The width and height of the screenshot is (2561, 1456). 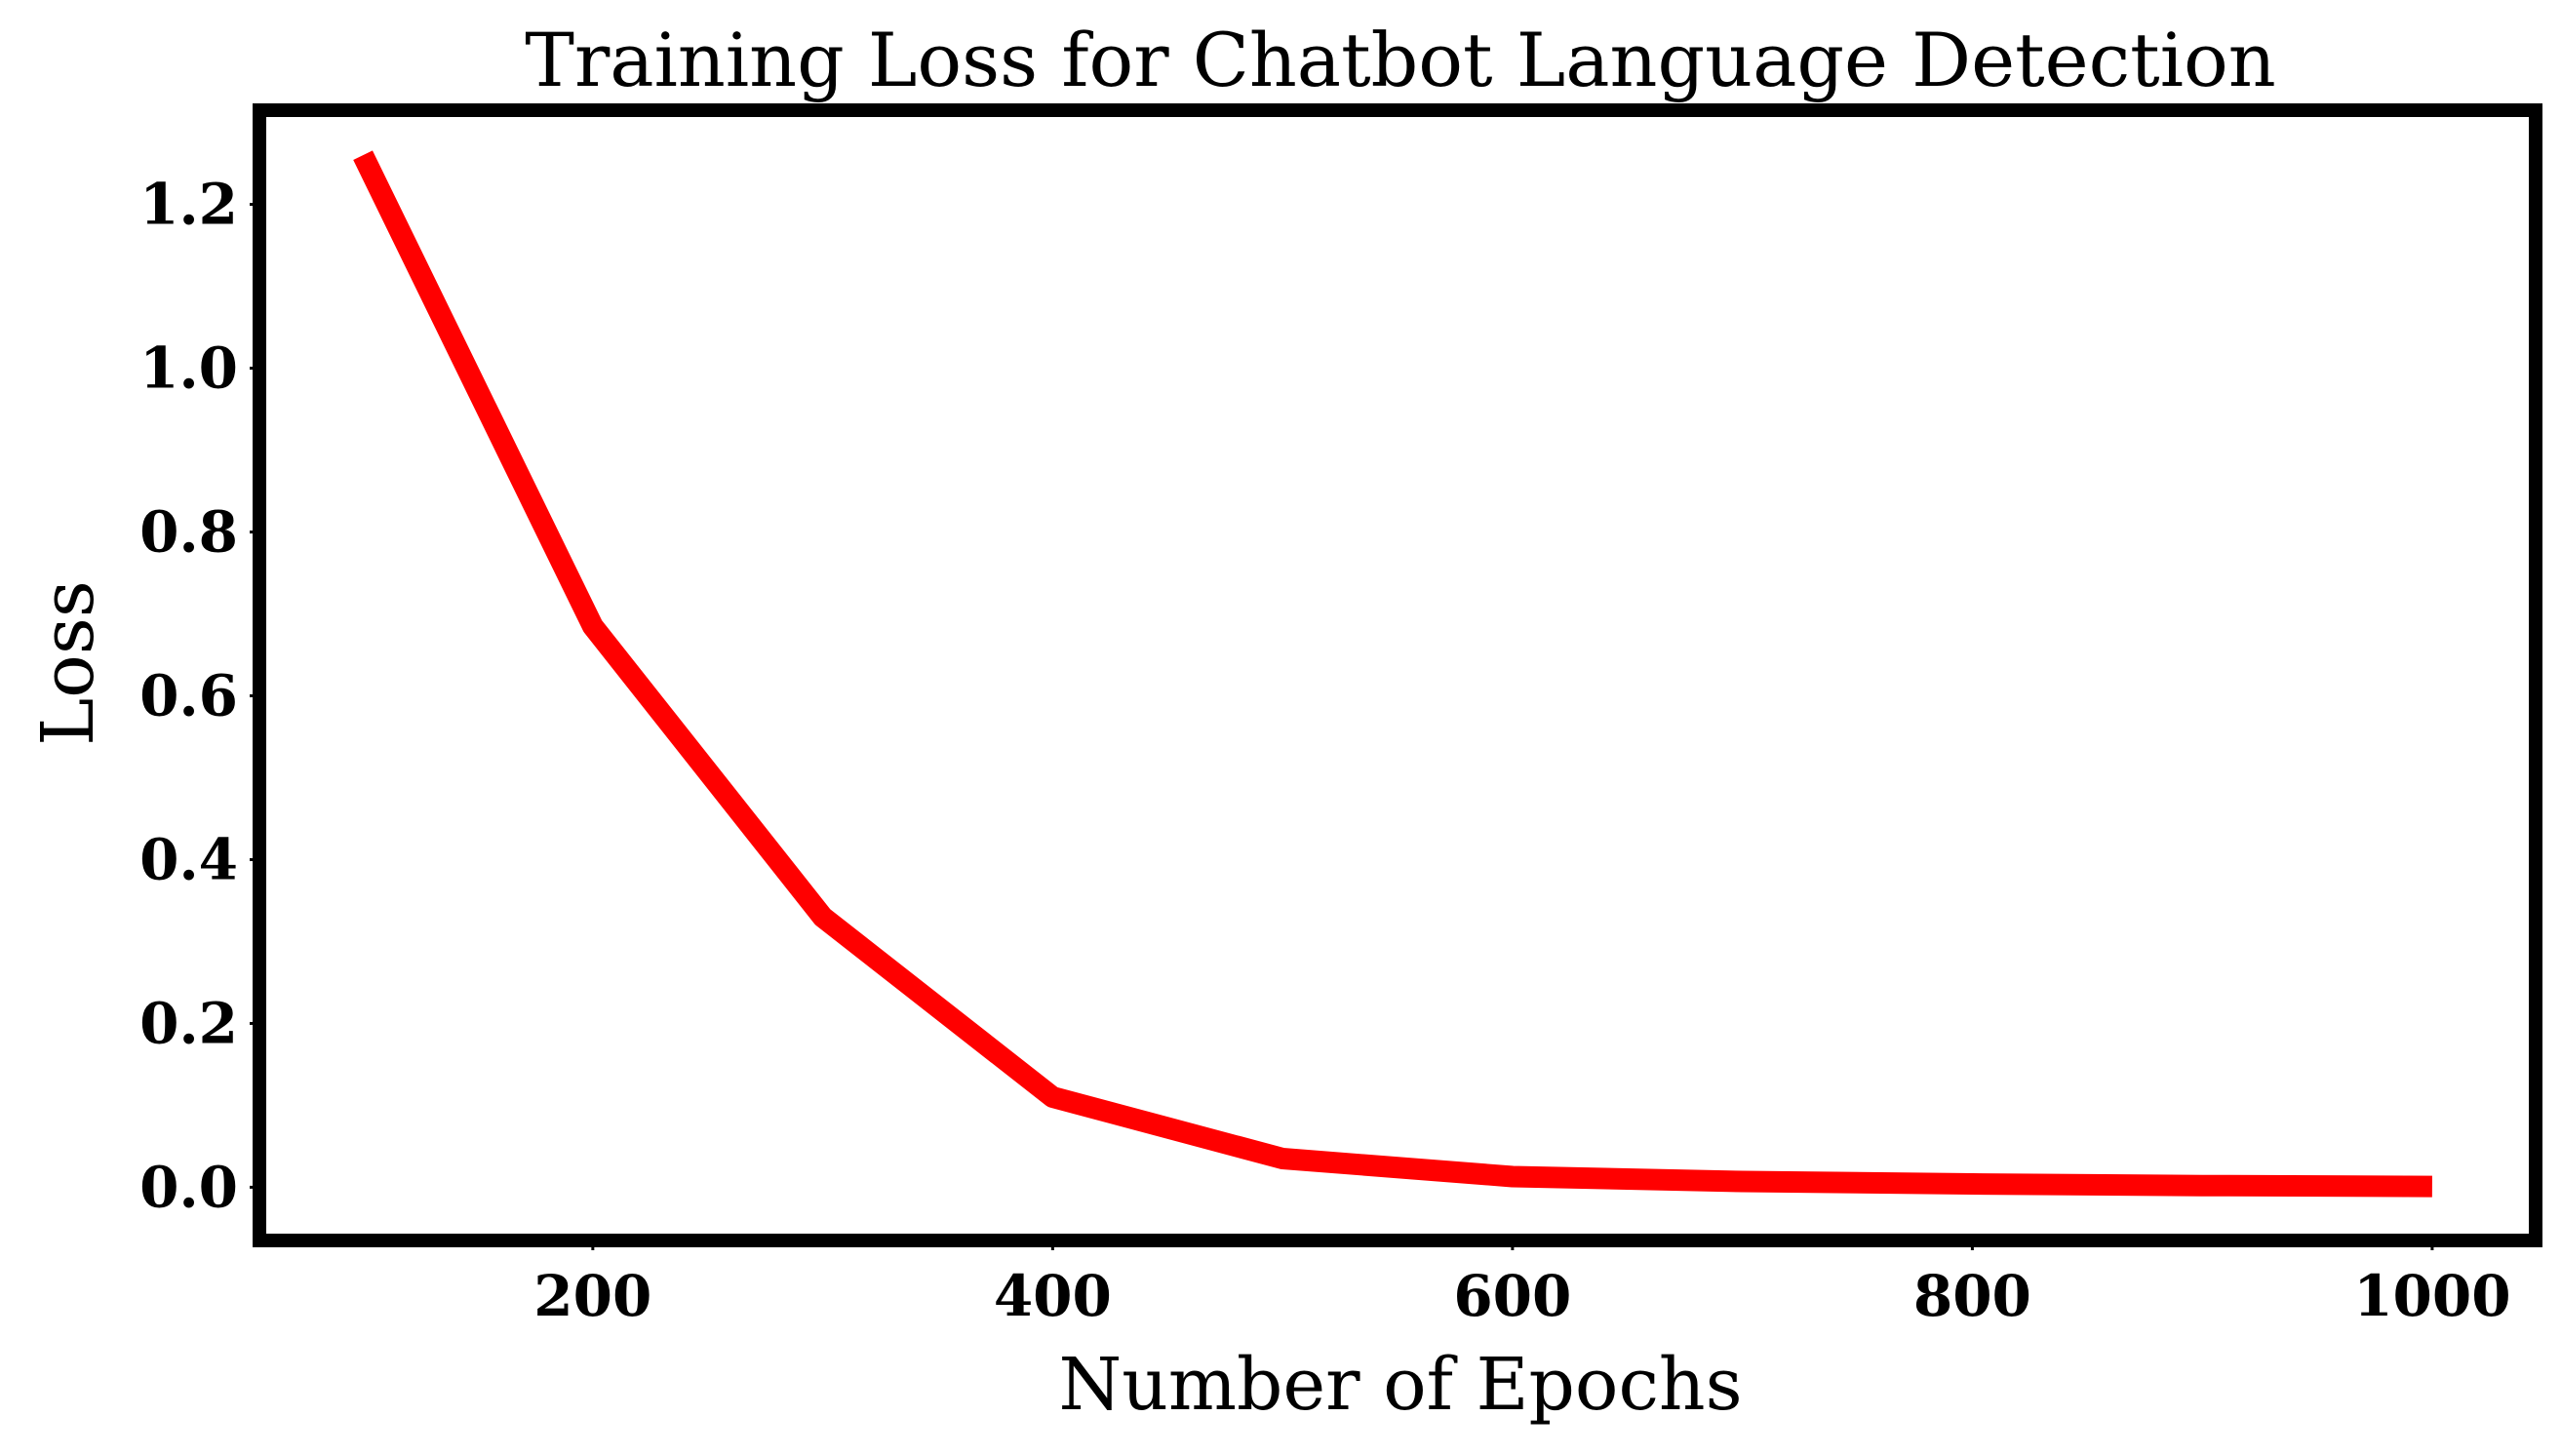 I want to click on x-axis-label: Number of Epochs, so click(x=1400, y=1385).